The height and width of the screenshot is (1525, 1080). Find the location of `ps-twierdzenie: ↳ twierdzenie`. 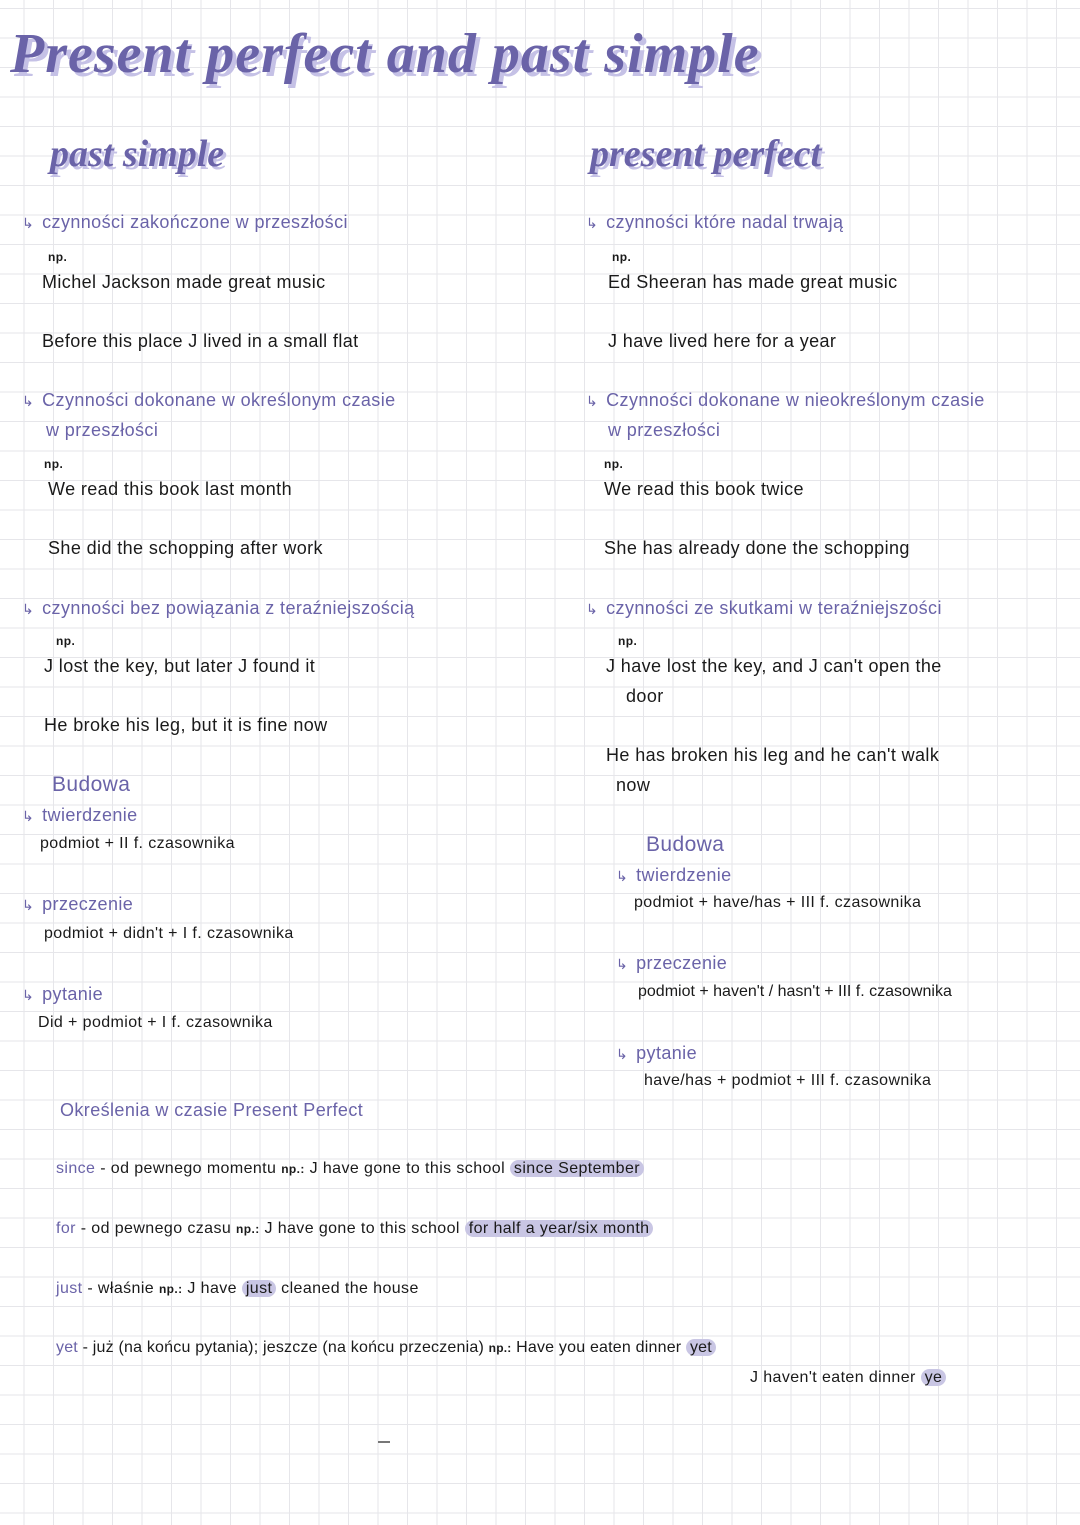

ps-twierdzenie: ↳ twierdzenie is located at coordinates (80, 815).